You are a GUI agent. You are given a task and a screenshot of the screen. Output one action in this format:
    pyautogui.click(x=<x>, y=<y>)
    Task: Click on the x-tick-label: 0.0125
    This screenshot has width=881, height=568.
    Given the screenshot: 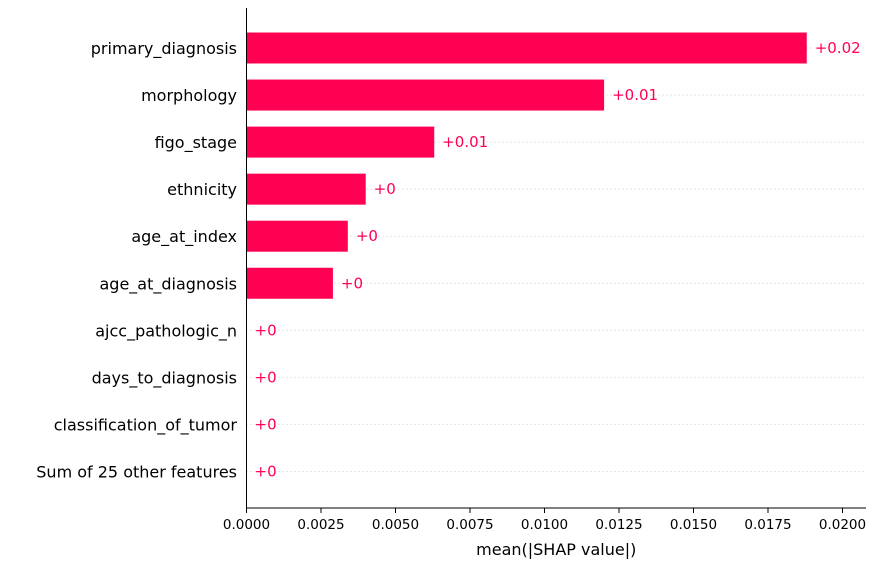 What is the action you would take?
    pyautogui.click(x=618, y=525)
    